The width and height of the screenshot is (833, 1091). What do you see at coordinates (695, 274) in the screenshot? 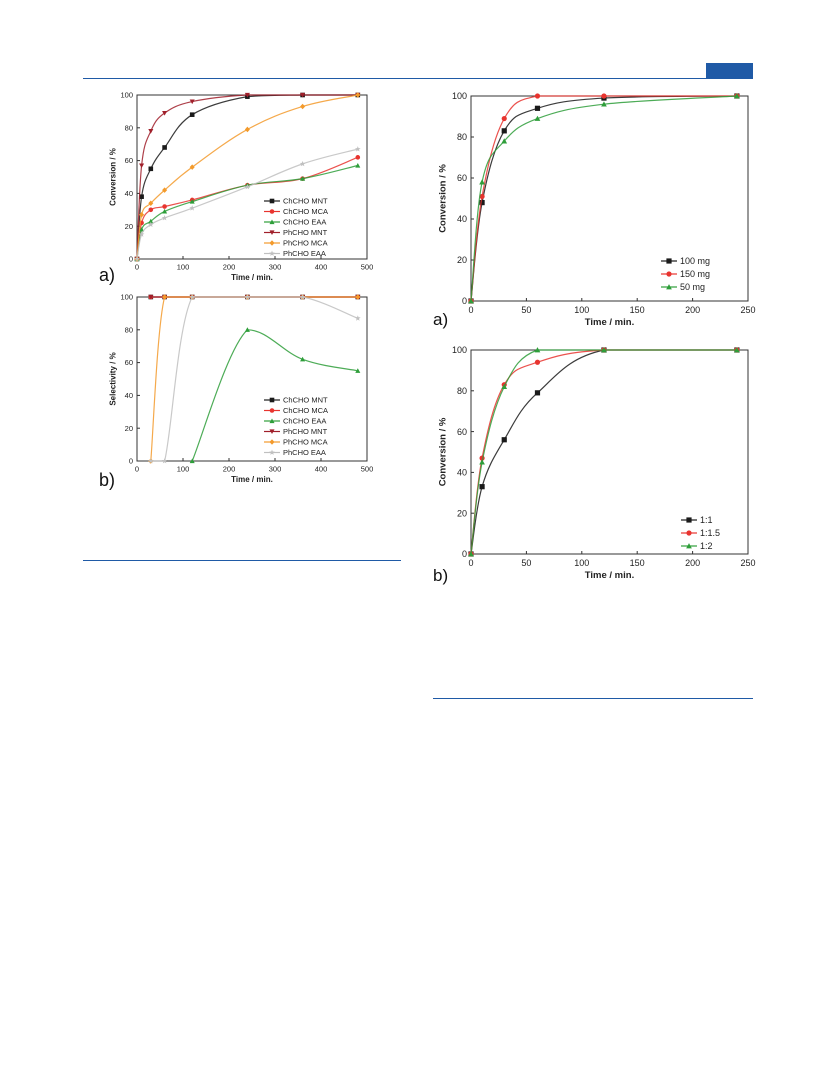
I see `legend-label: 150 mg` at bounding box center [695, 274].